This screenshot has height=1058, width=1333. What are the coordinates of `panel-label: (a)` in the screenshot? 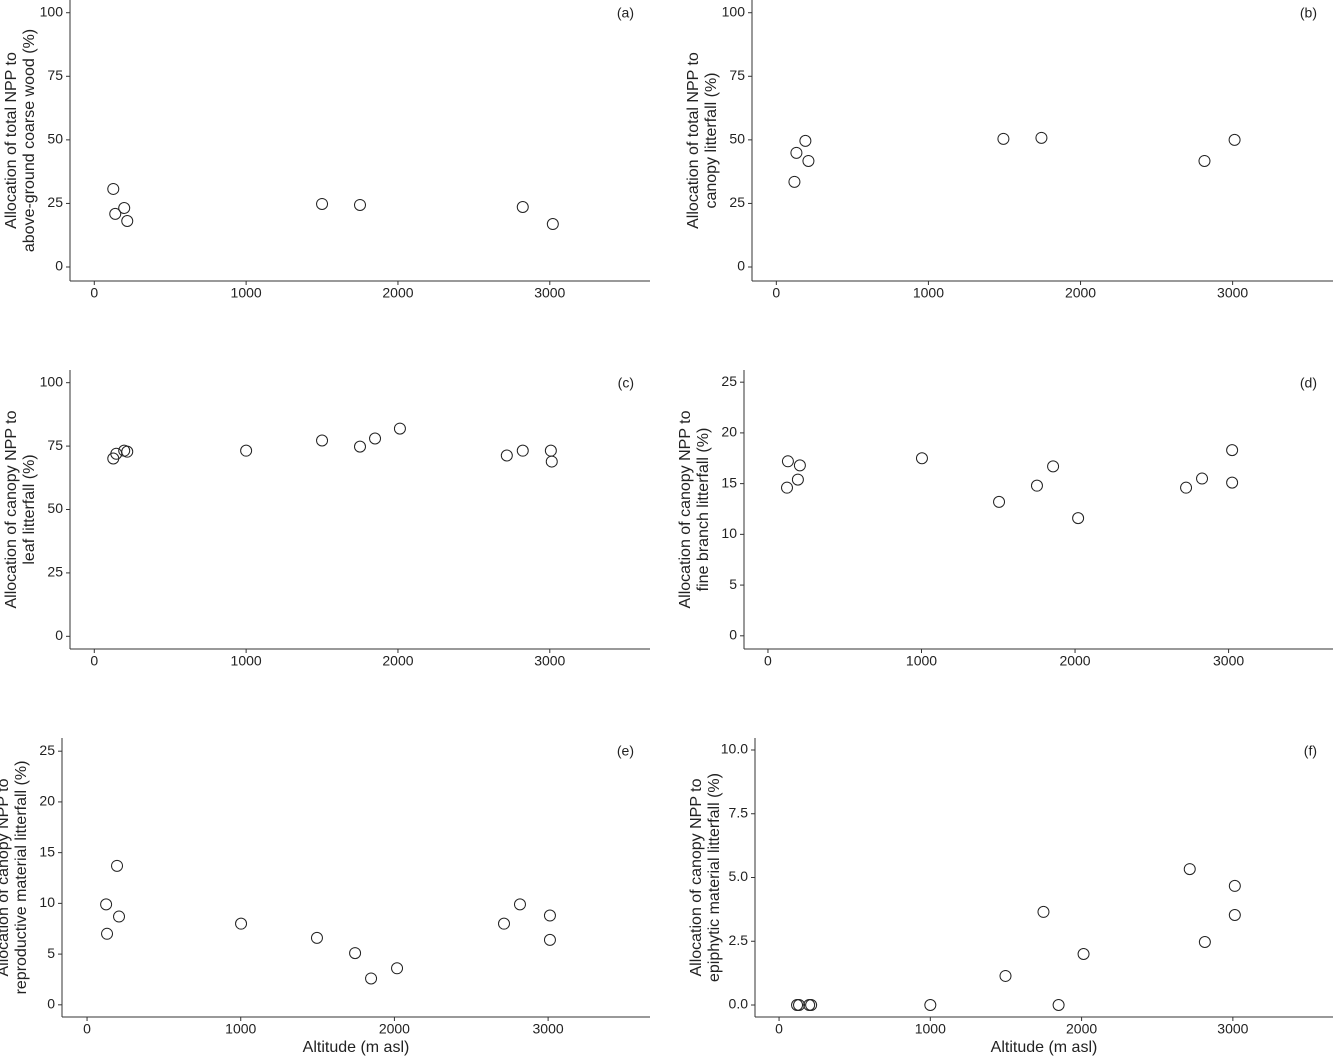 It's located at (625, 13).